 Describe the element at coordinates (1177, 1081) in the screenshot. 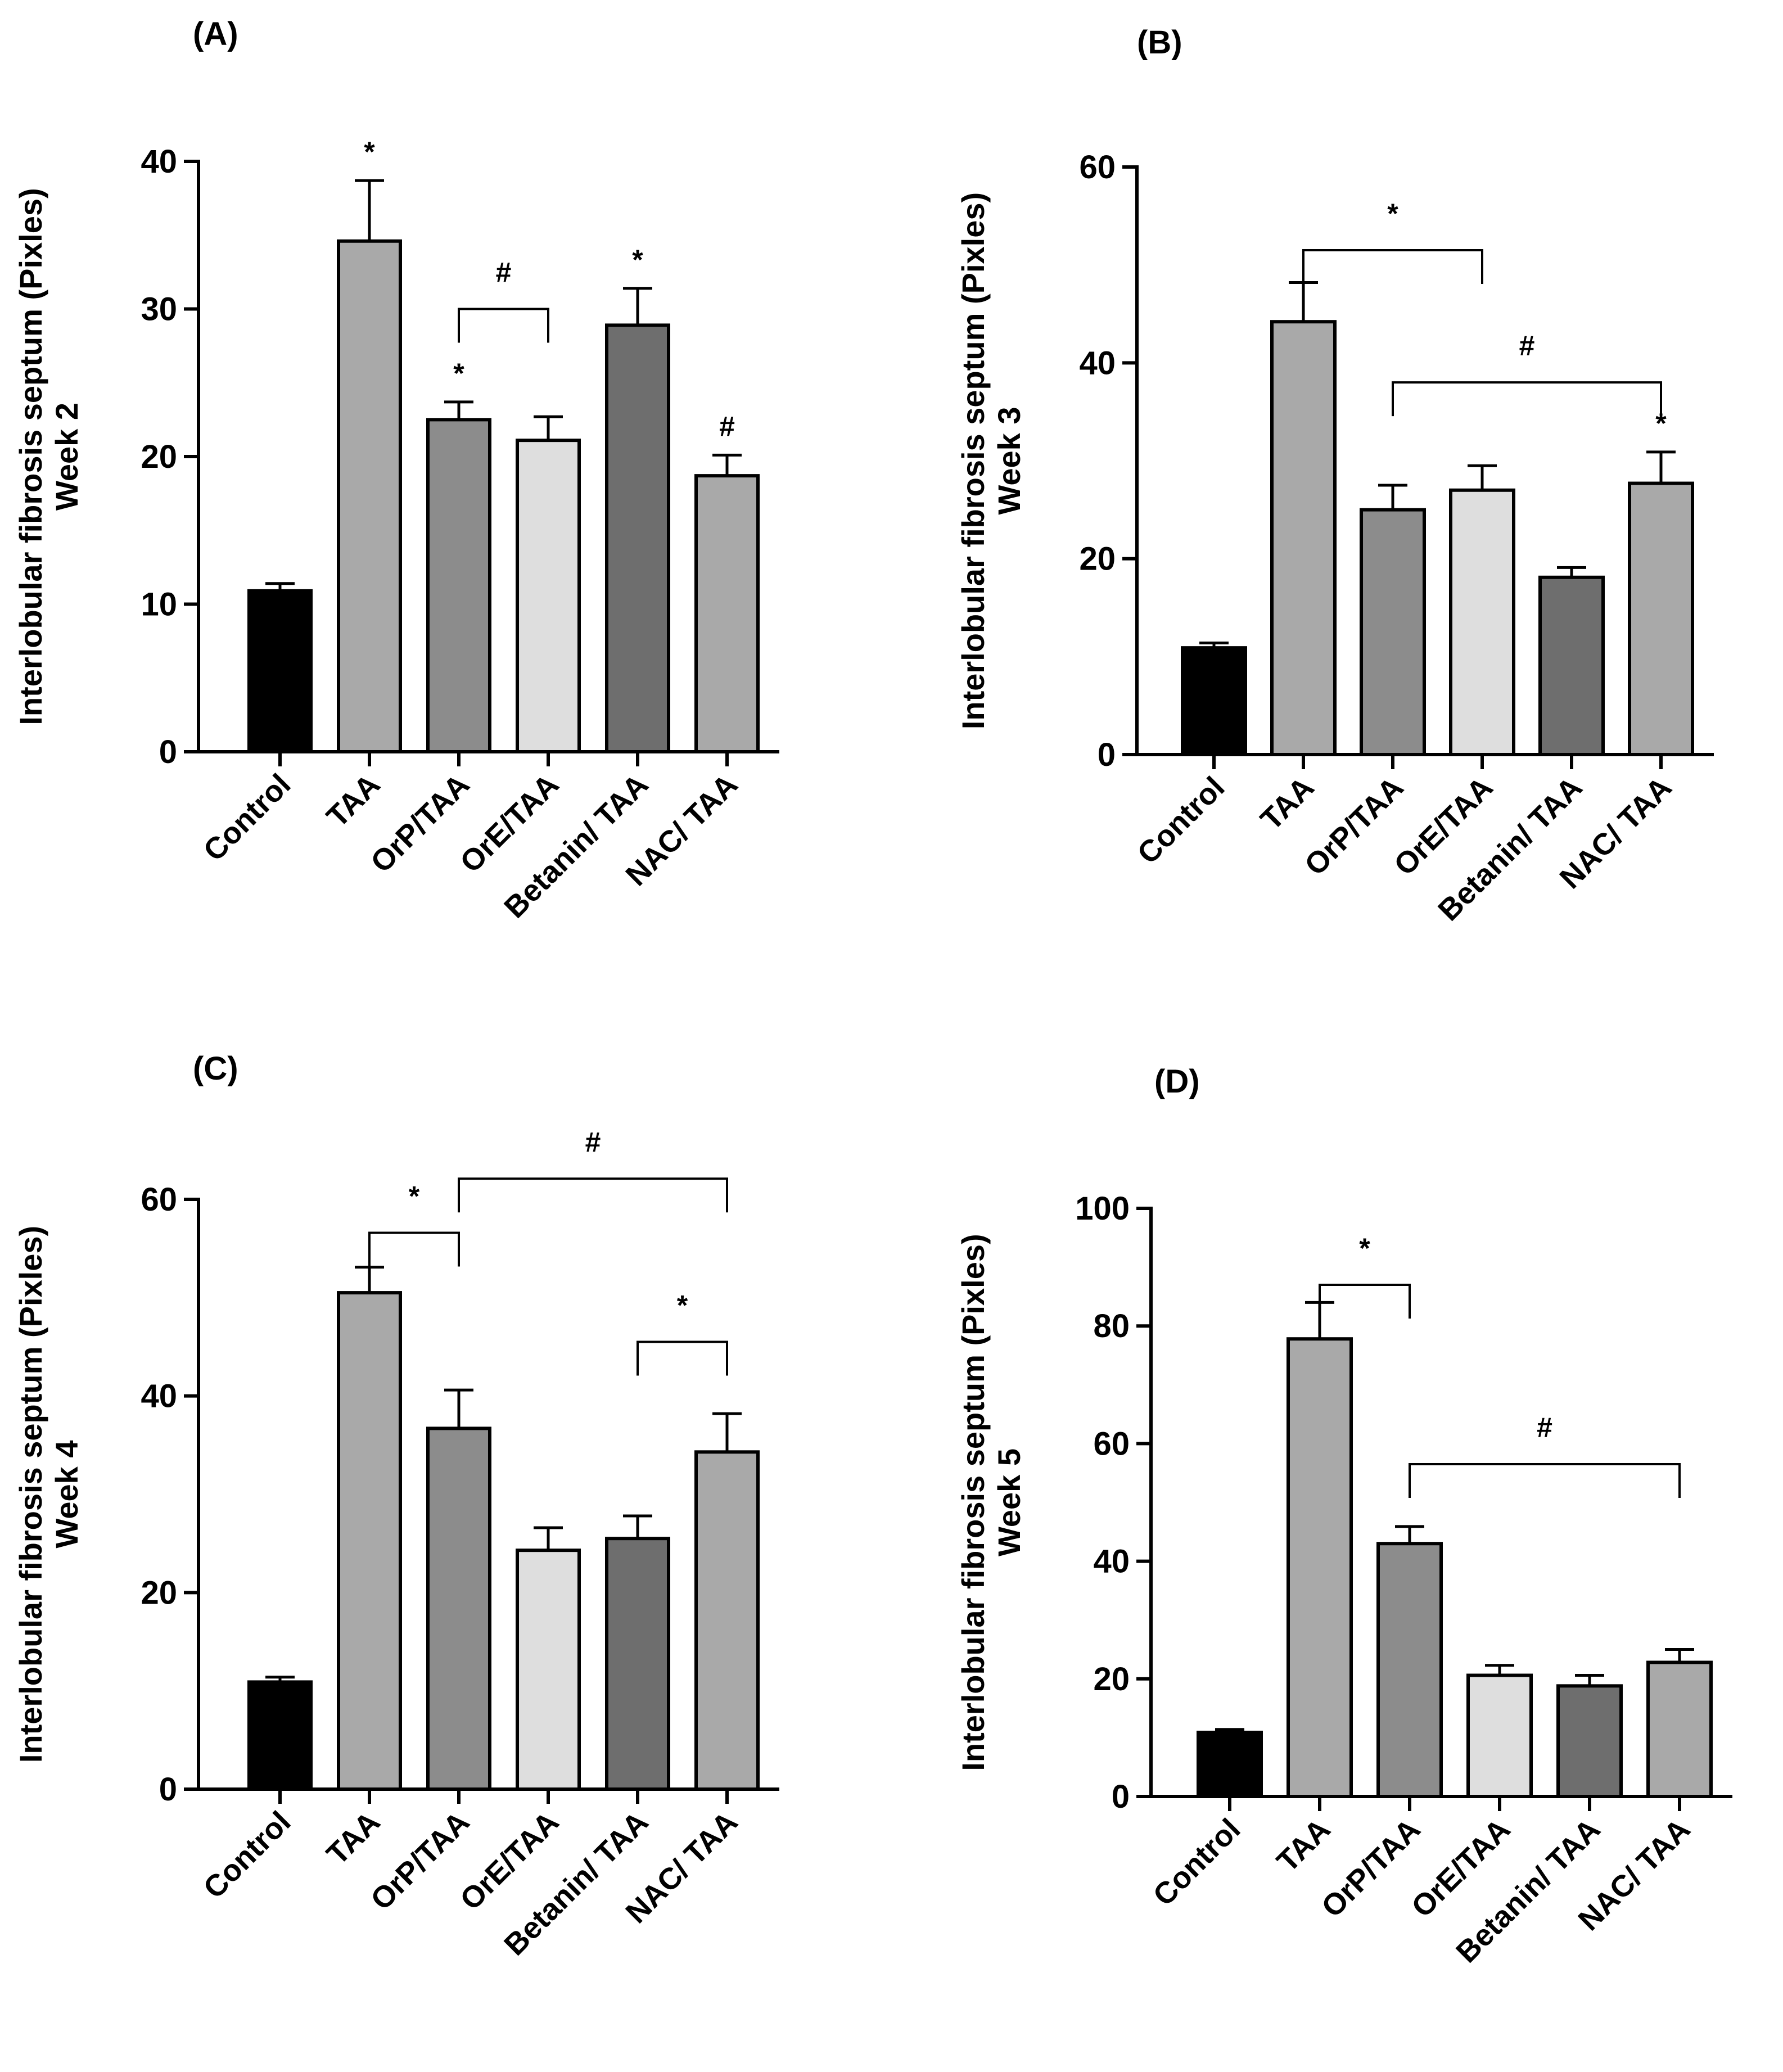

I see `panel-label: (D)` at that location.